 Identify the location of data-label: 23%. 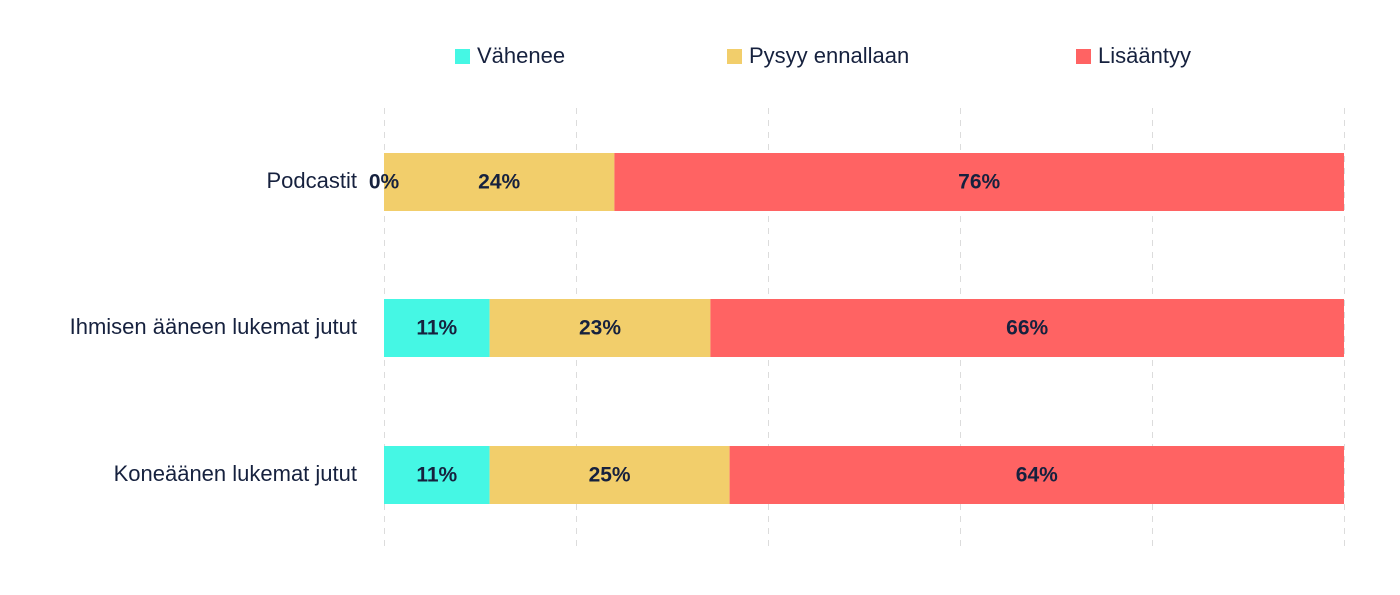
(600, 328).